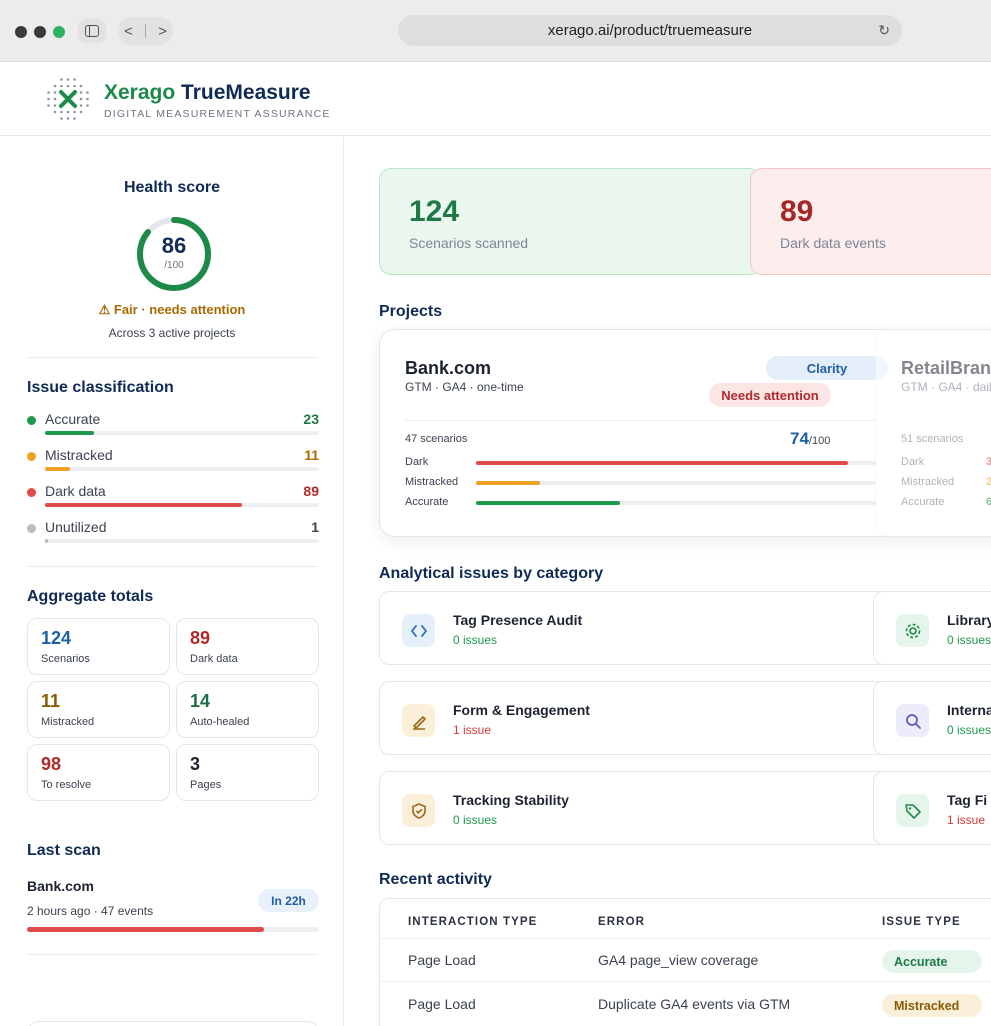 The image size is (991, 1026). What do you see at coordinates (174, 245) in the screenshot?
I see `health-score-value: 86` at bounding box center [174, 245].